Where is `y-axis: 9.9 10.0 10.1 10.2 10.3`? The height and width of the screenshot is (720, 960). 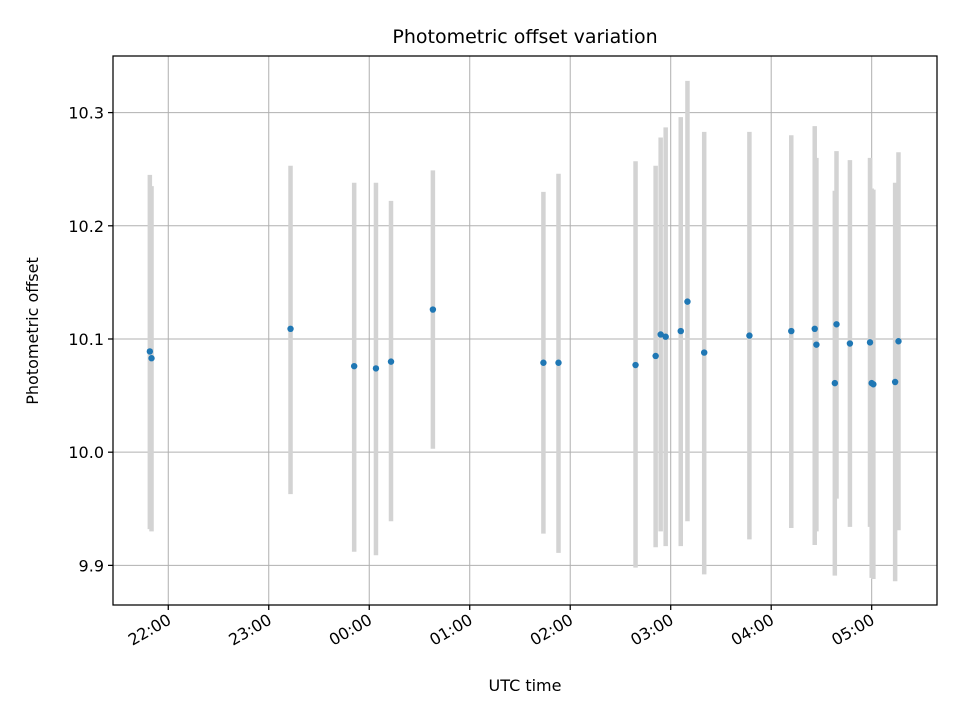 y-axis: 9.9 10.0 10.1 10.2 10.3 is located at coordinates (90, 339).